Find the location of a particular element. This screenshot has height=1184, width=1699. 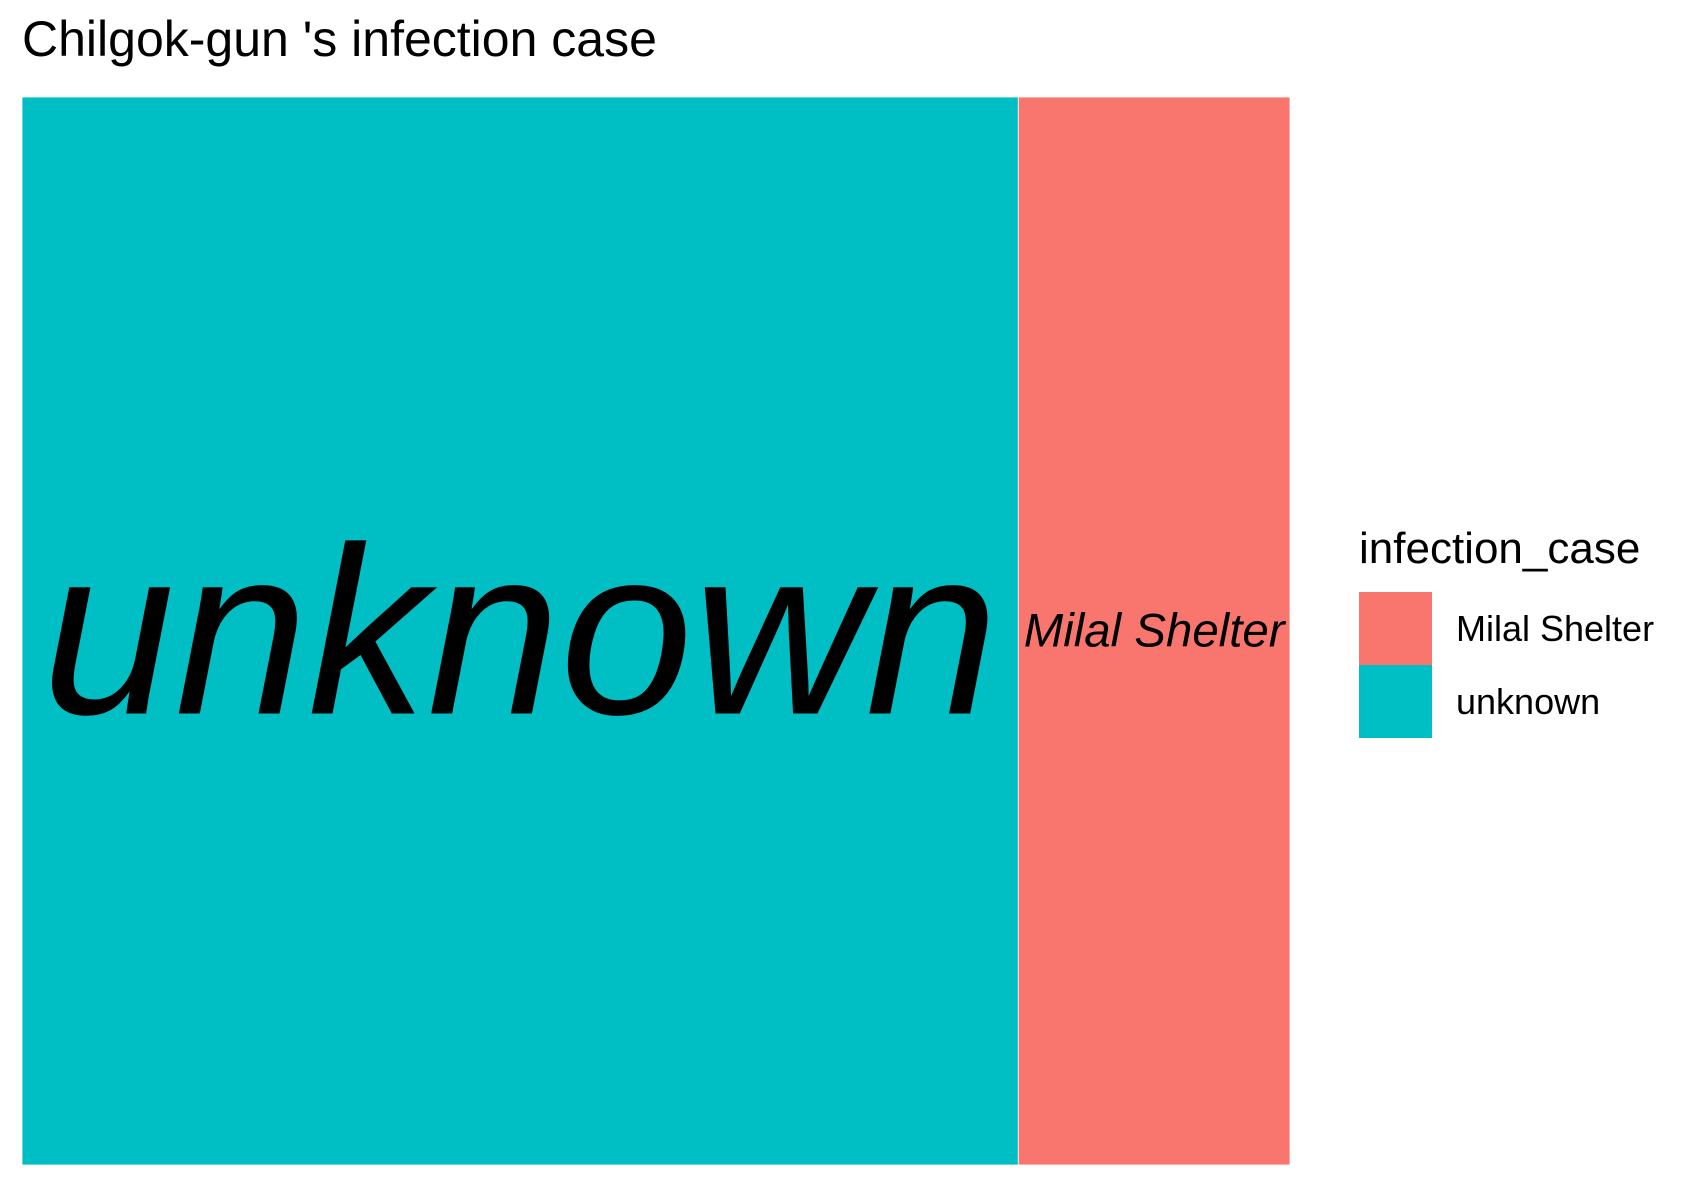

treemap-tile-milal-shelter is located at coordinates (1153, 631).